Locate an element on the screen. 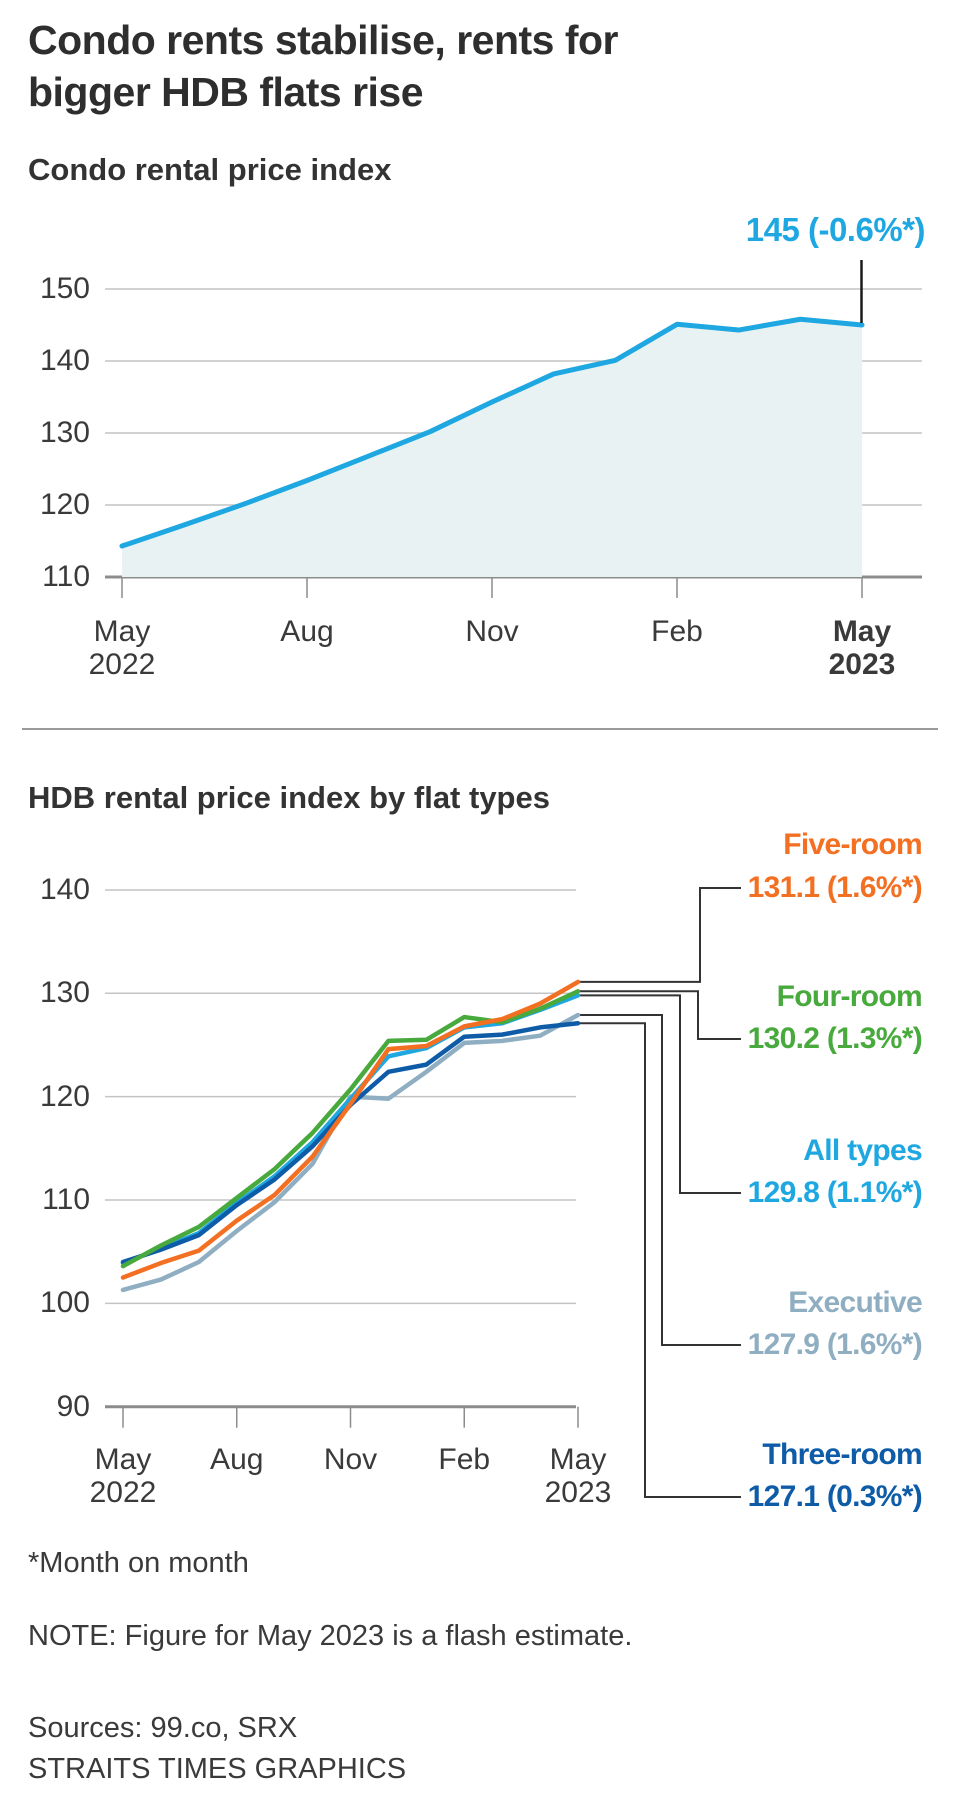  chart1-title: Condo rental price index is located at coordinates (210, 169).